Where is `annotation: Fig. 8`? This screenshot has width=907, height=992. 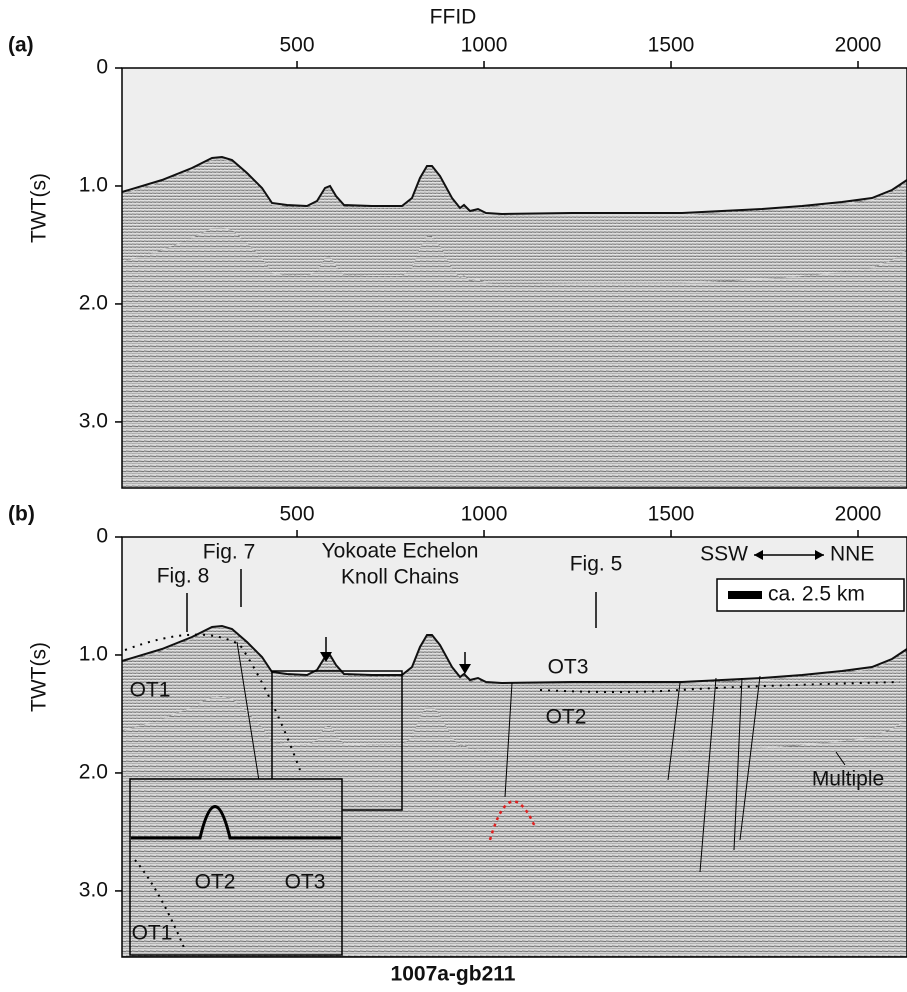 annotation: Fig. 8 is located at coordinates (183, 576).